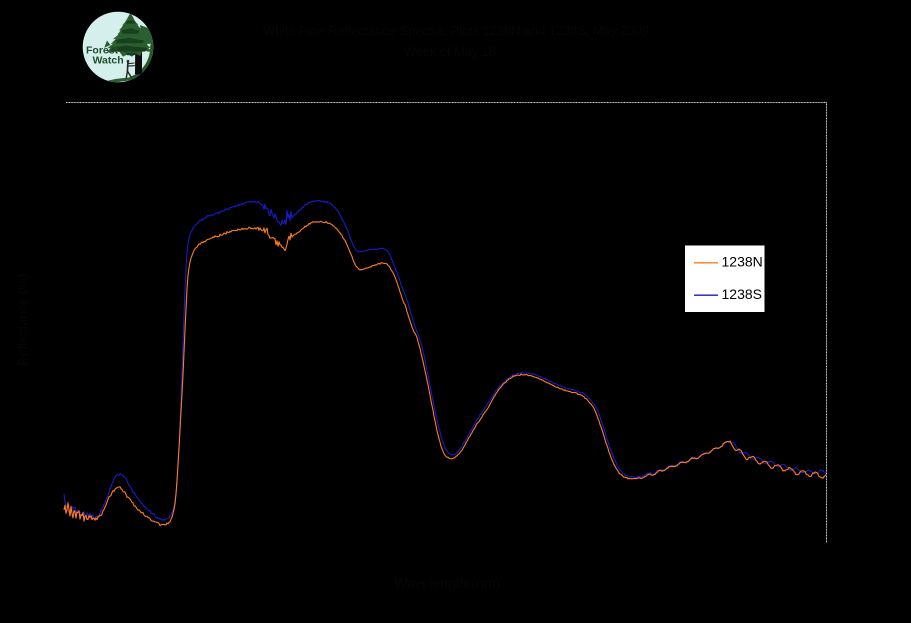  Describe the element at coordinates (450, 51) in the screenshot. I see `svg-text: Week of May 18` at that location.